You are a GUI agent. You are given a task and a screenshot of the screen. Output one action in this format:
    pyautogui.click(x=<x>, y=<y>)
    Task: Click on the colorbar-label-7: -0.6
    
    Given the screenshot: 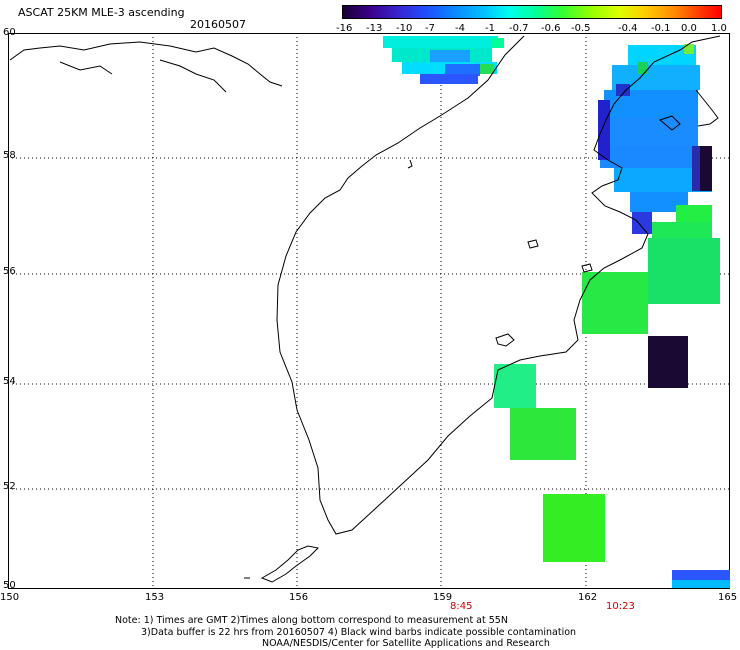 What is the action you would take?
    pyautogui.click(x=551, y=28)
    